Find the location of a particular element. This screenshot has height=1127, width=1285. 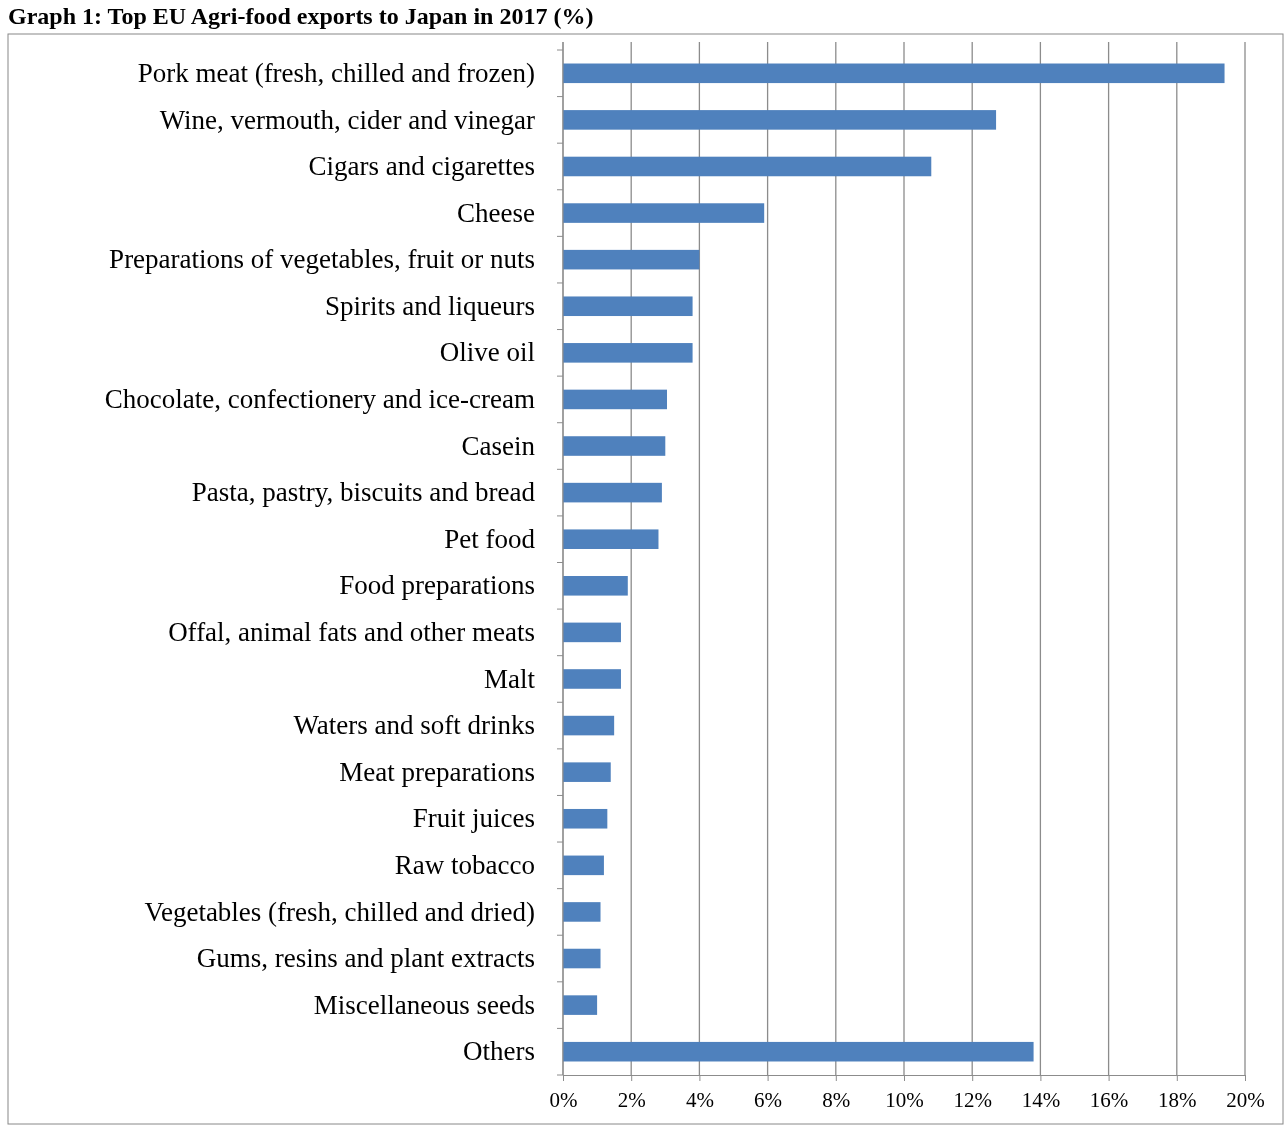

y-tick-label: Malt is located at coordinates (510, 678).